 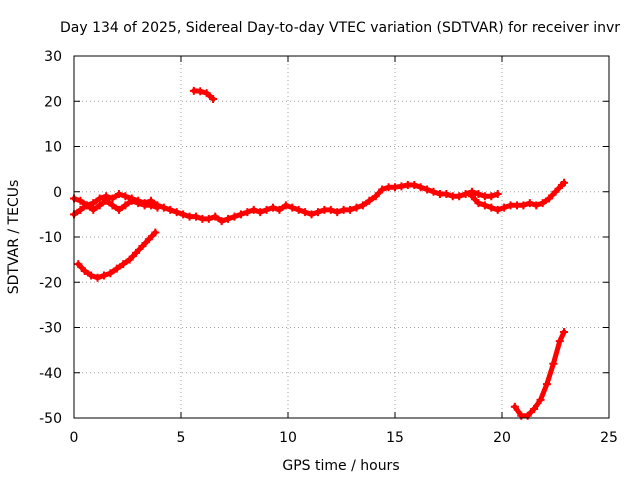 What do you see at coordinates (74, 438) in the screenshot?
I see `x-tick-label: 0` at bounding box center [74, 438].